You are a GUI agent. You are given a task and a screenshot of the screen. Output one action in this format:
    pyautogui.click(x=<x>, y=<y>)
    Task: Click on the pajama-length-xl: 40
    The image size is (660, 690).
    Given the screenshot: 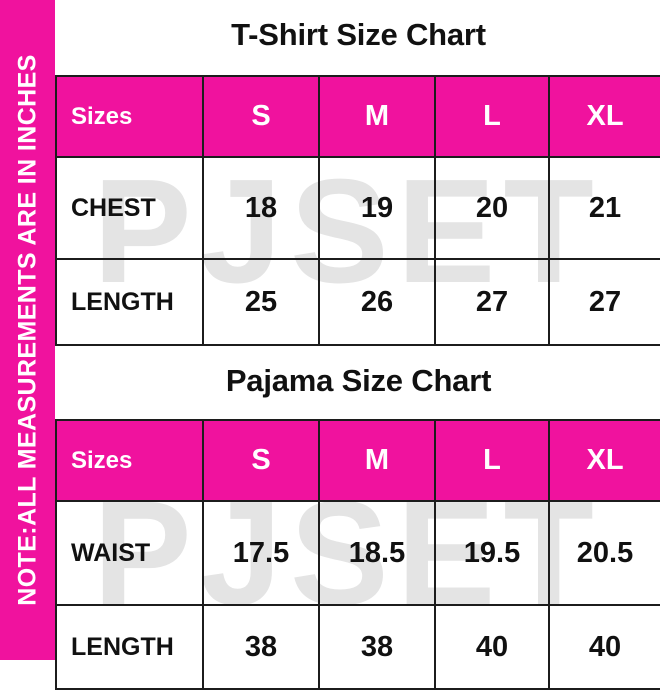 What is the action you would take?
    pyautogui.click(x=603, y=647)
    